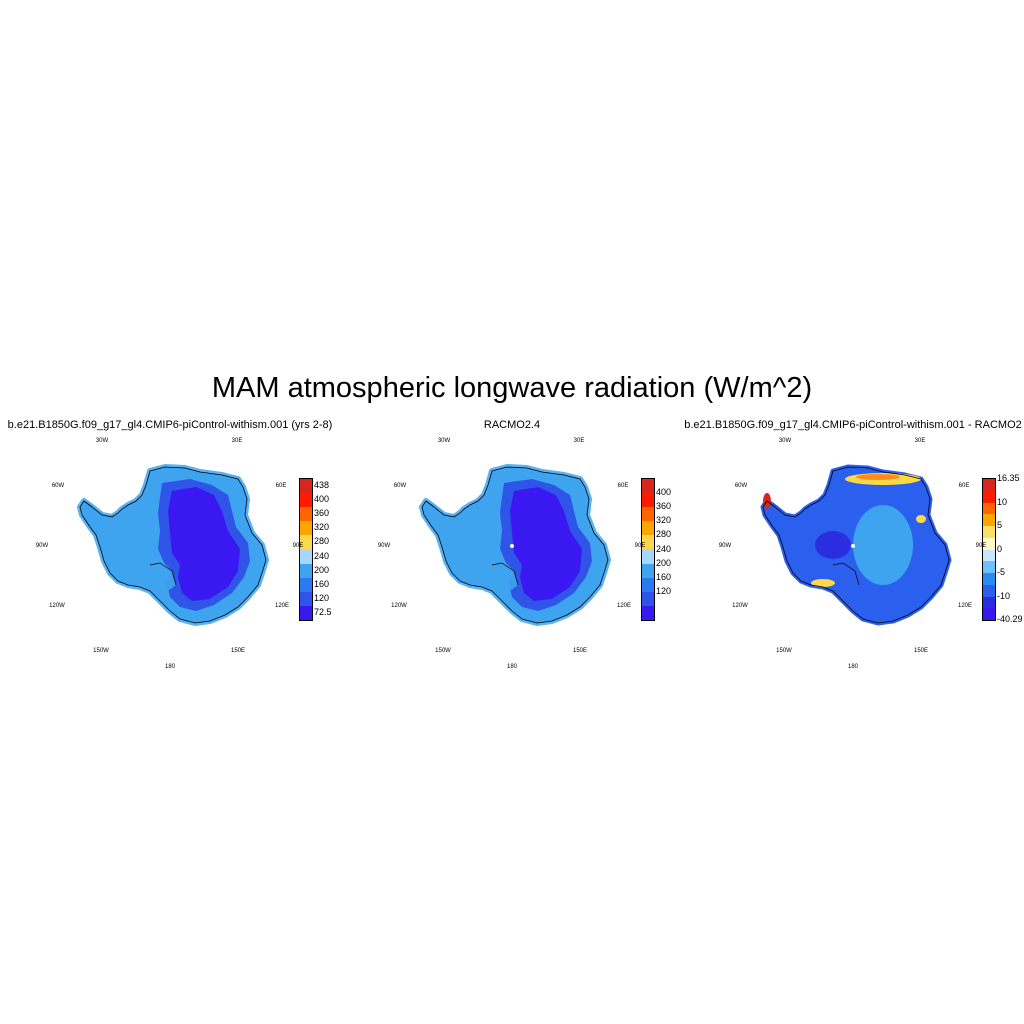 The height and width of the screenshot is (1024, 1024). I want to click on colorbar-tick-label: 5, so click(1000, 525).